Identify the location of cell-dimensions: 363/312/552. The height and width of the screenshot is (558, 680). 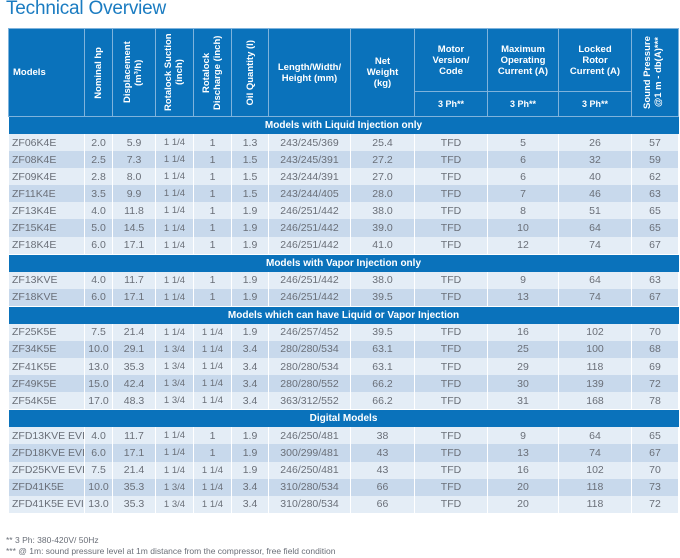
(309, 401).